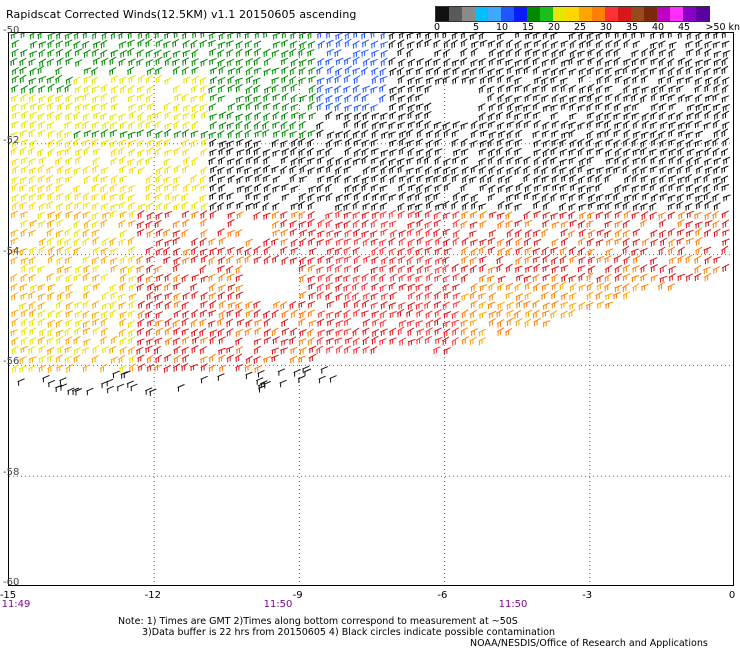 Image resolution: width=740 pixels, height=650 pixels. What do you see at coordinates (546, 14) in the screenshot?
I see `legend-swatch` at bounding box center [546, 14].